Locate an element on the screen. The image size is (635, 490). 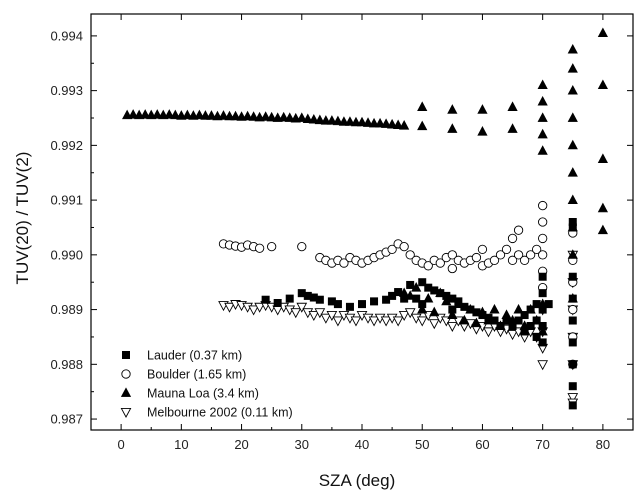
y-axis-title: TUV(20) / TUV(2) is located at coordinates (22, 218).